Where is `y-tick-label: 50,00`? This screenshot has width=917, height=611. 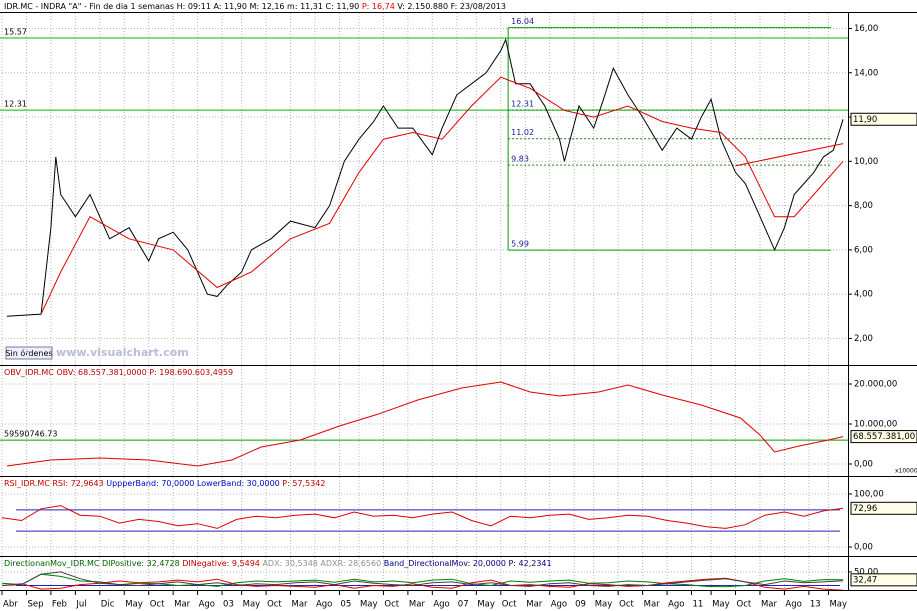
y-tick-label: 50,00 is located at coordinates (866, 572).